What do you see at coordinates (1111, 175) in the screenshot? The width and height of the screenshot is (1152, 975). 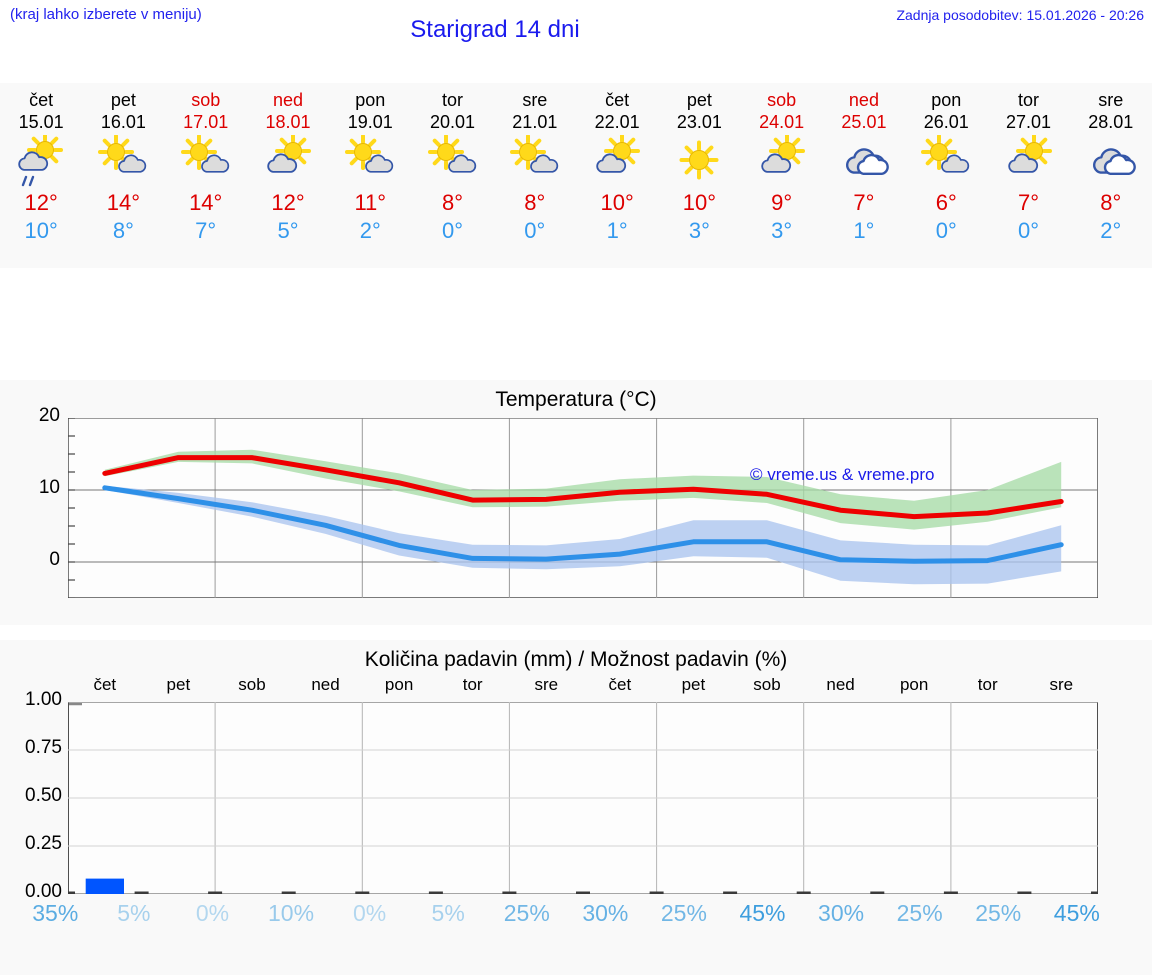 I see `day-forecast-column: sre 28.01 8° 2°` at bounding box center [1111, 175].